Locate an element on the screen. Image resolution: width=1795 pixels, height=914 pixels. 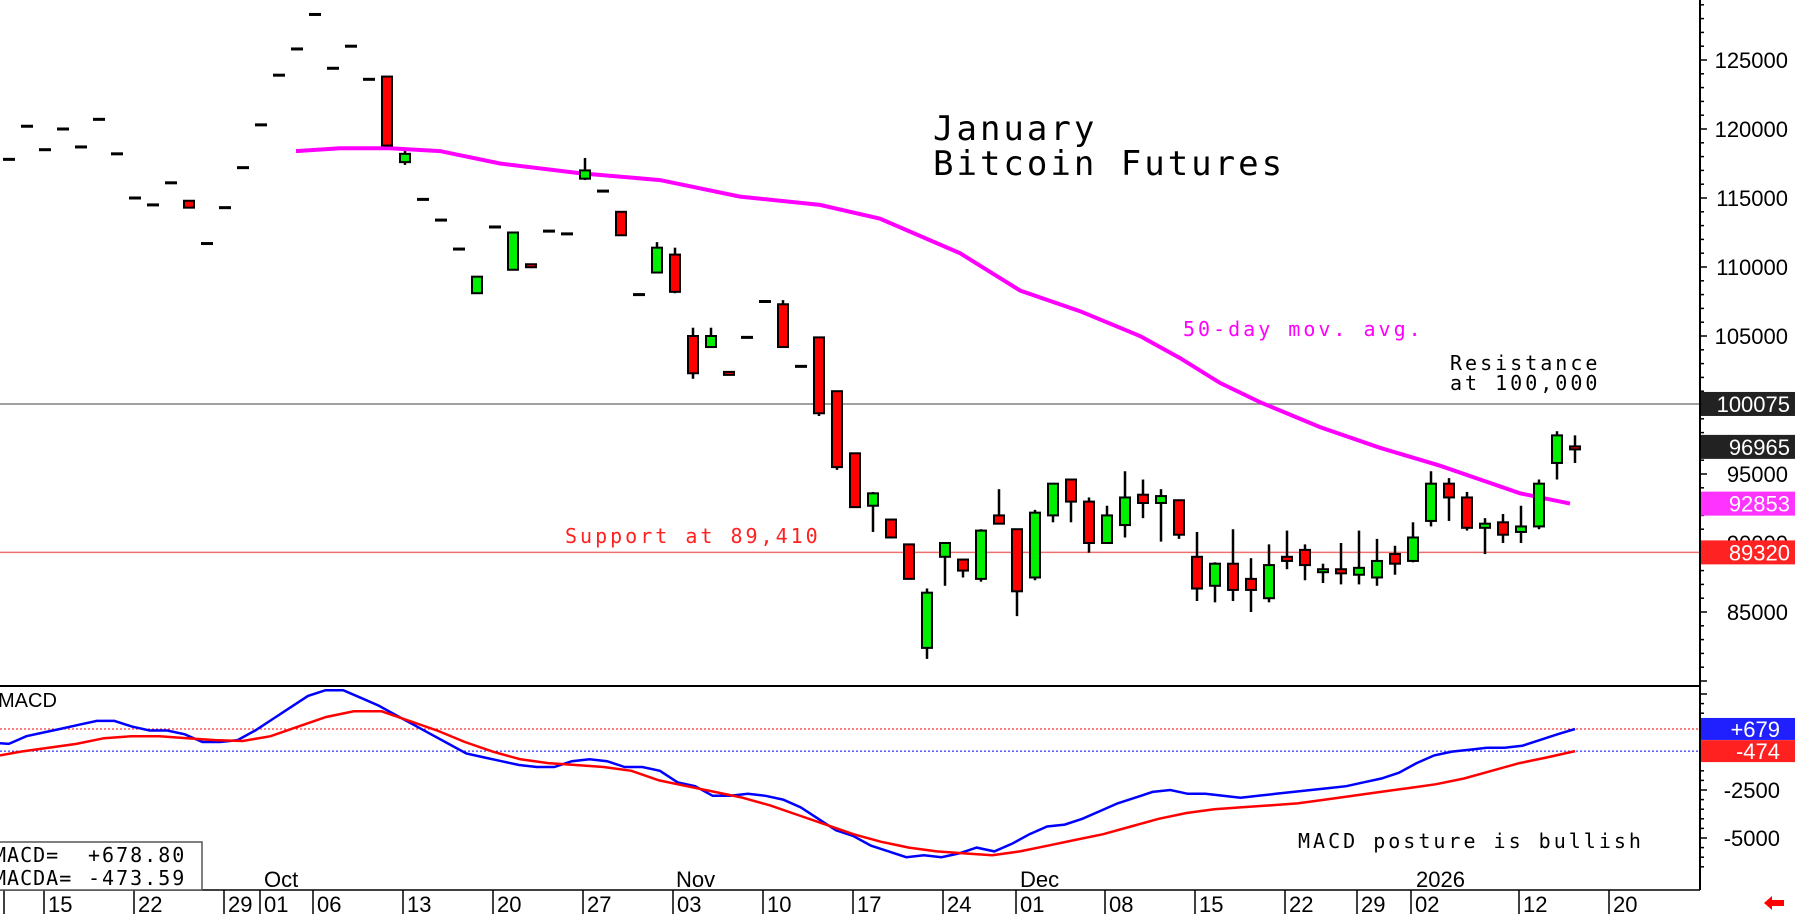
resistance-label-line1: Resistance is located at coordinates (1525, 363).